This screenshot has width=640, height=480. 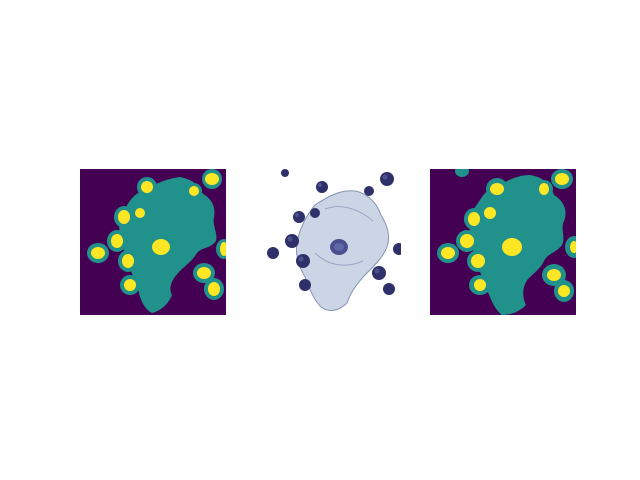 I want to click on mask-left-image, so click(x=153, y=242).